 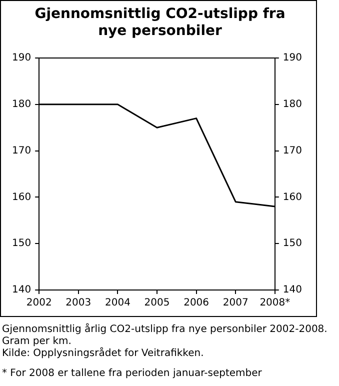 What do you see at coordinates (165, 335) in the screenshot?
I see `text: Gjennomsnittlig årlig CO2-utslipp fra nye personbiler 2002-2008. Gram per km.` at bounding box center [165, 335].